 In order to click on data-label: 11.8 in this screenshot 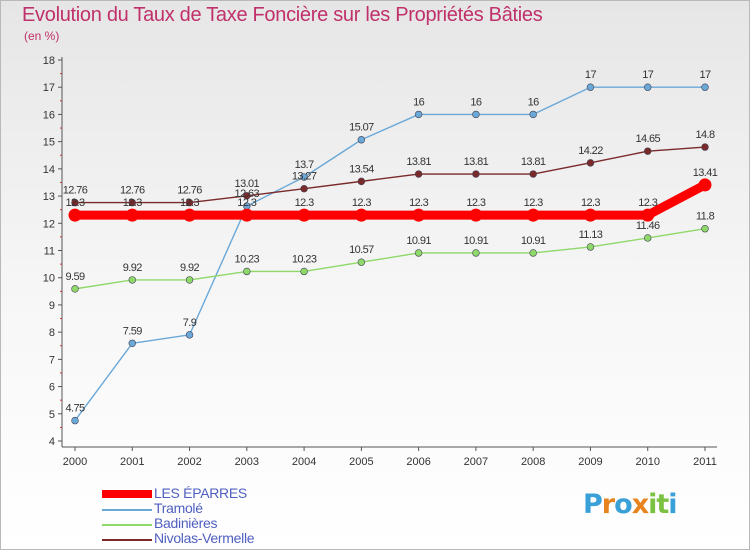, I will do `click(705, 217)`.